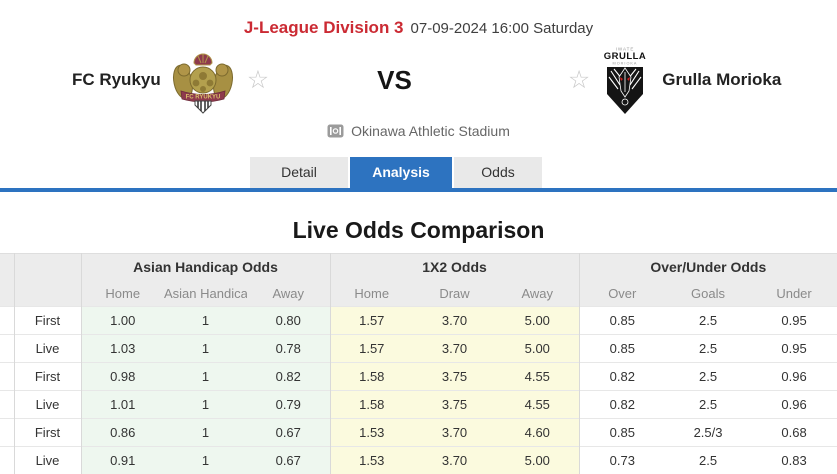  What do you see at coordinates (430, 131) in the screenshot?
I see `venue-name: Okinawa Athletic Stadium` at bounding box center [430, 131].